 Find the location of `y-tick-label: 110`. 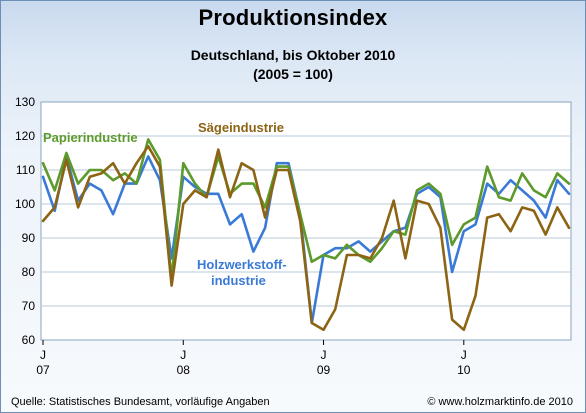

y-tick-label: 110 is located at coordinates (25, 170).